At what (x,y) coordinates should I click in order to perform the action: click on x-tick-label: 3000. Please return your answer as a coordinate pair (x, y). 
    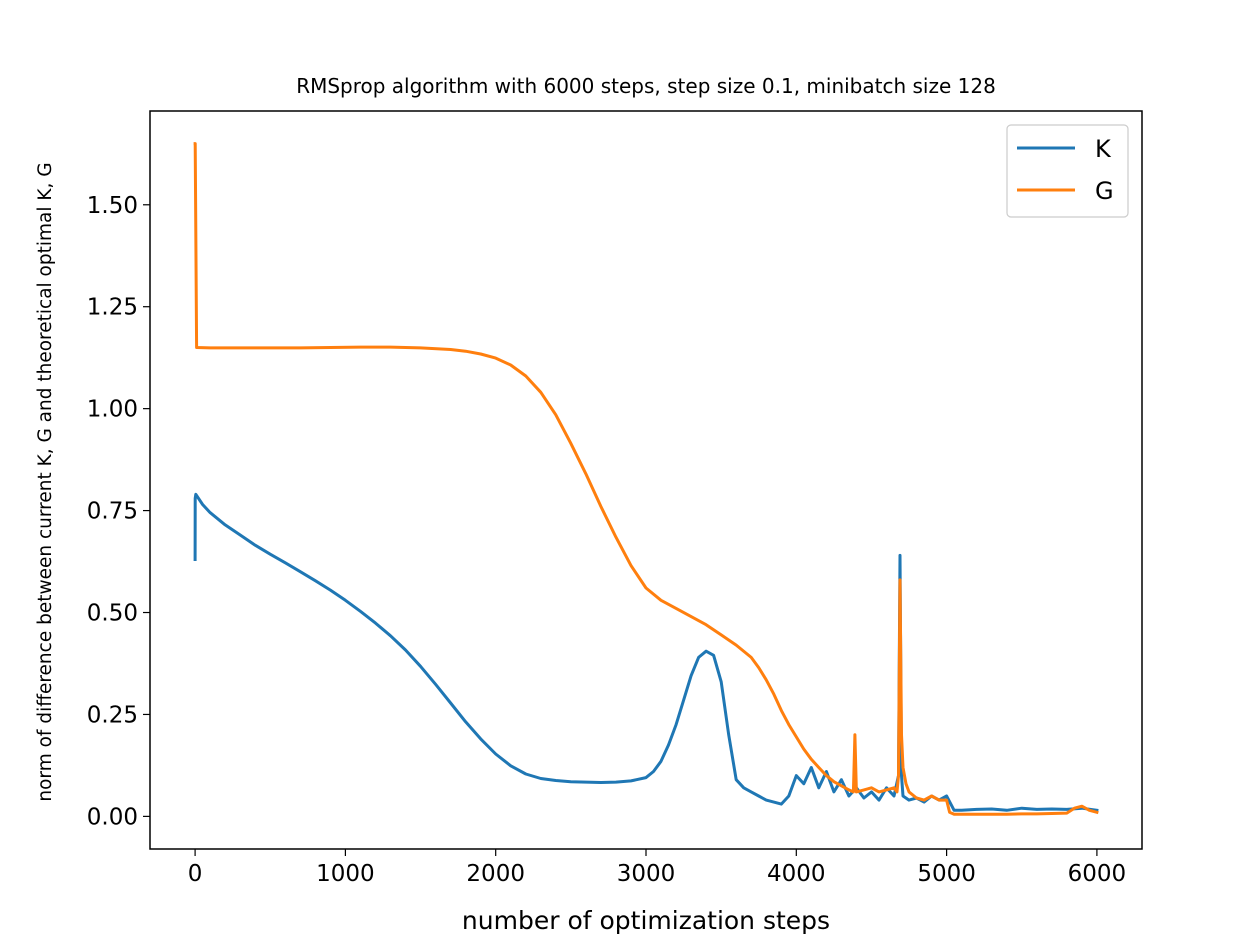
    Looking at the image, I should click on (646, 874).